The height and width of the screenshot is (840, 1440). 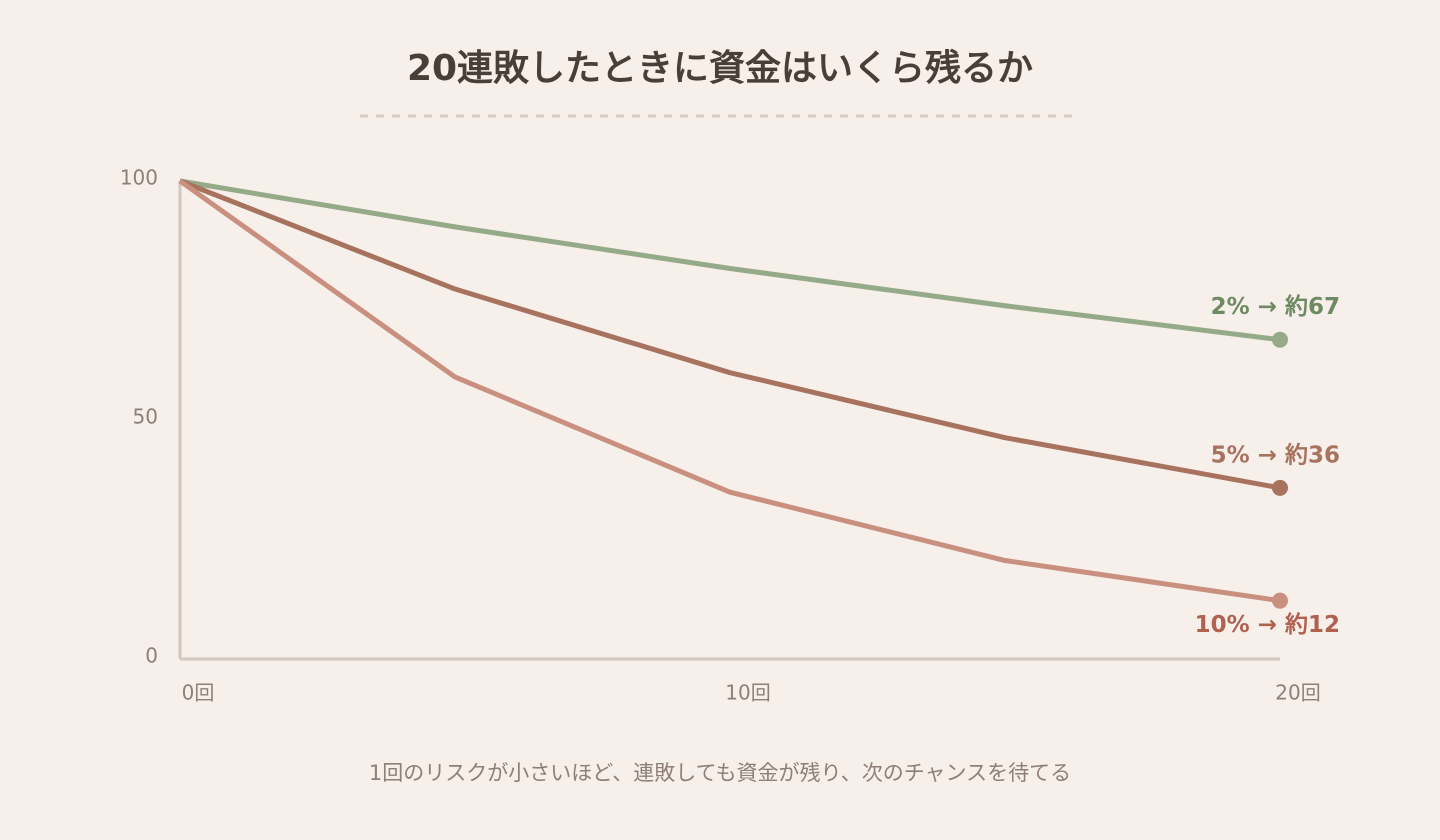 What do you see at coordinates (145, 417) in the screenshot?
I see `y-tick-label: 50` at bounding box center [145, 417].